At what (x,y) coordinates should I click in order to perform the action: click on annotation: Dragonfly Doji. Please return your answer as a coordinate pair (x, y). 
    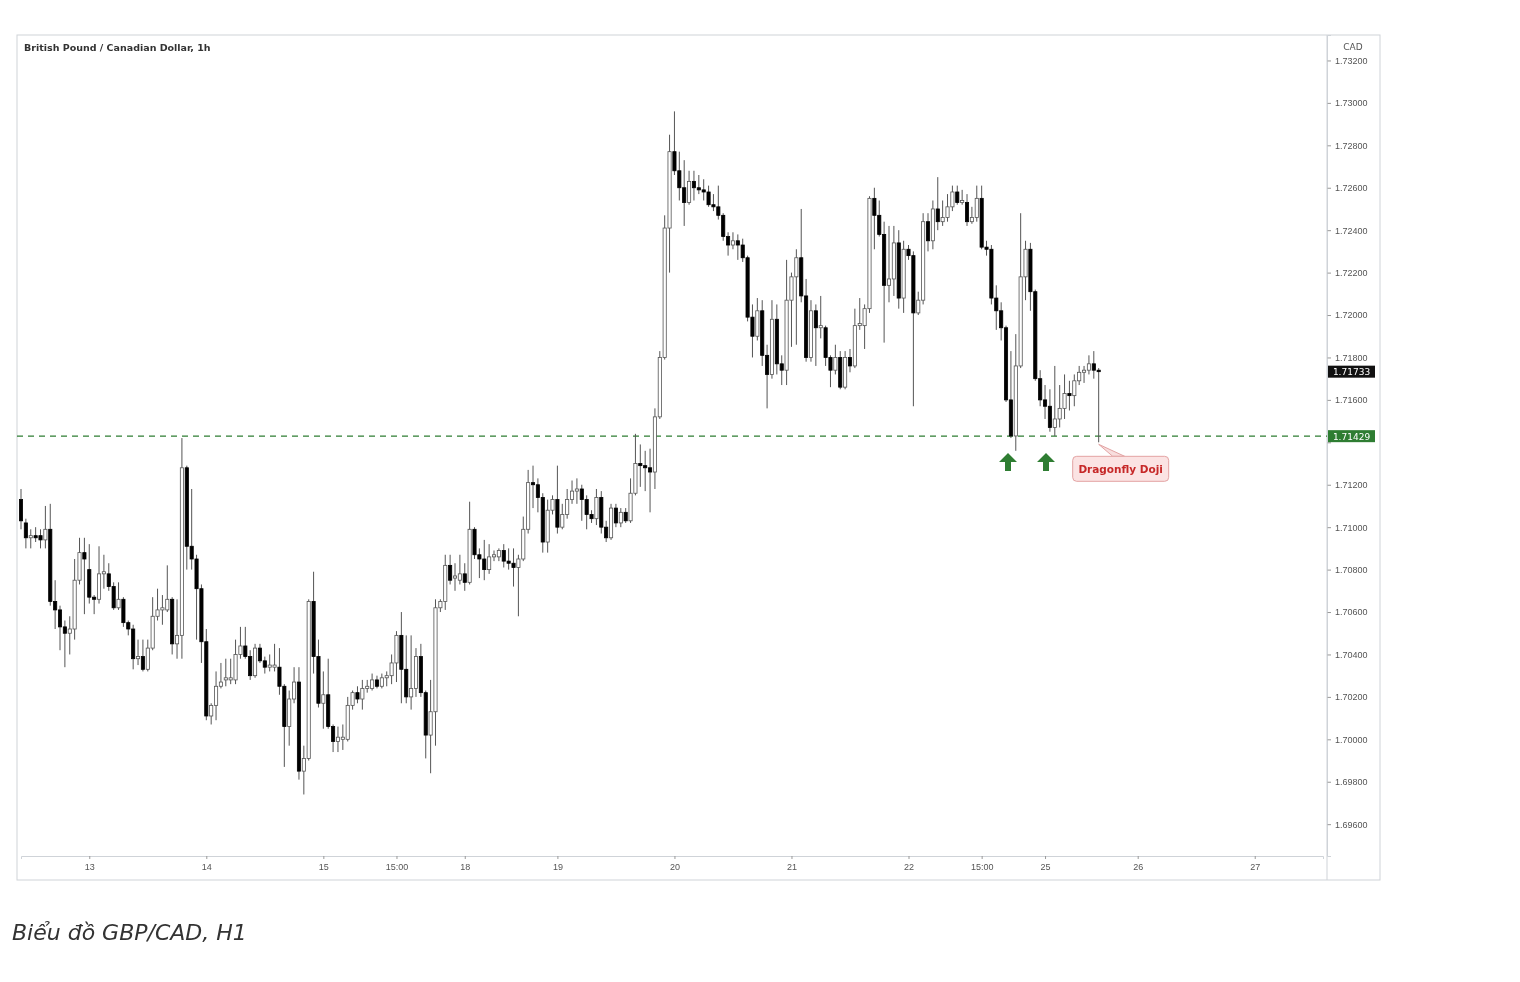
    Looking at the image, I should click on (1120, 468).